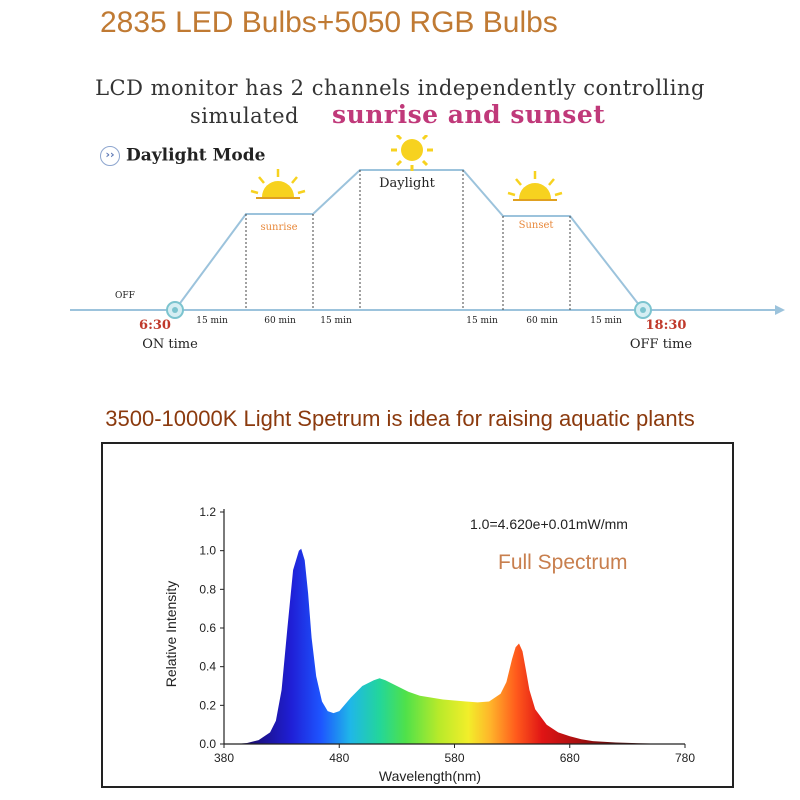  I want to click on y-tick-label: 0.4, so click(207, 667).